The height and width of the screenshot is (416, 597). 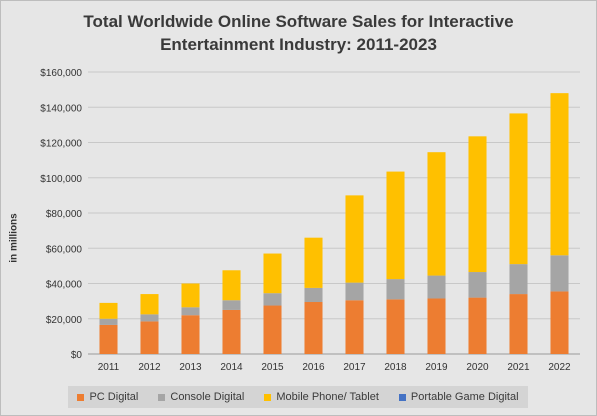 What do you see at coordinates (313, 367) in the screenshot?
I see `x-tick-label: 2016` at bounding box center [313, 367].